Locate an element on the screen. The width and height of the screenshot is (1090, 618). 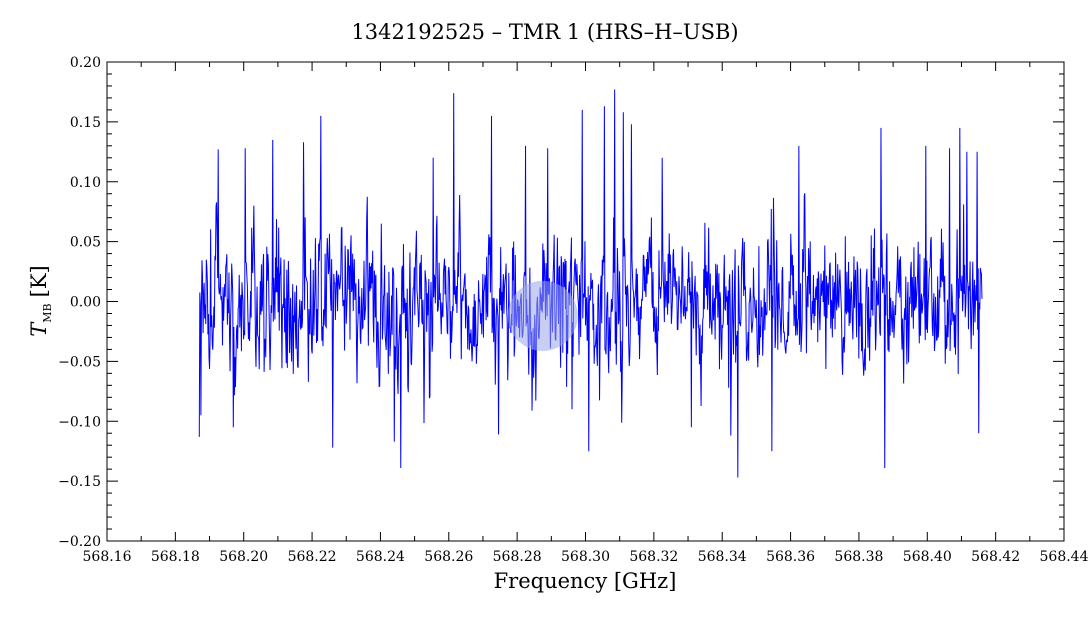
y-axis-label-symbol: T is located at coordinates (39, 329).